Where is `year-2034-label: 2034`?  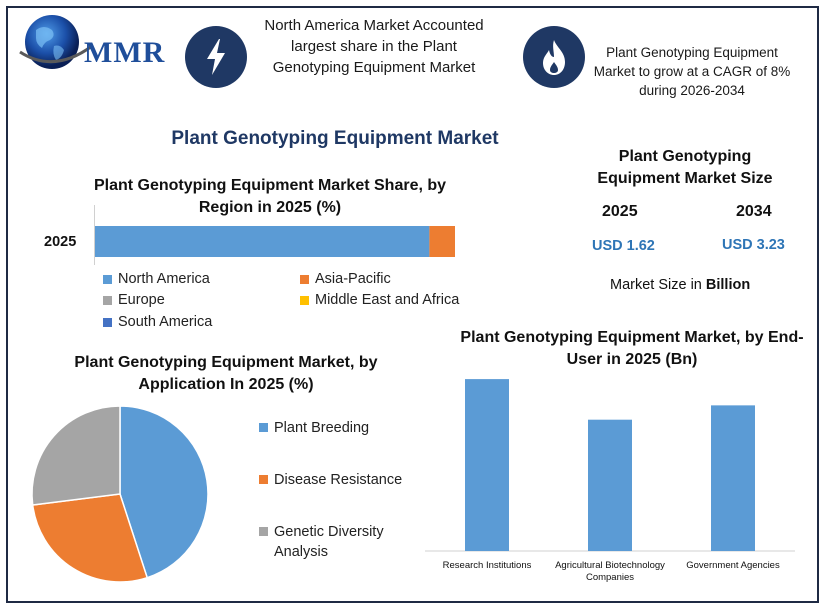
year-2034-label: 2034 is located at coordinates (754, 211).